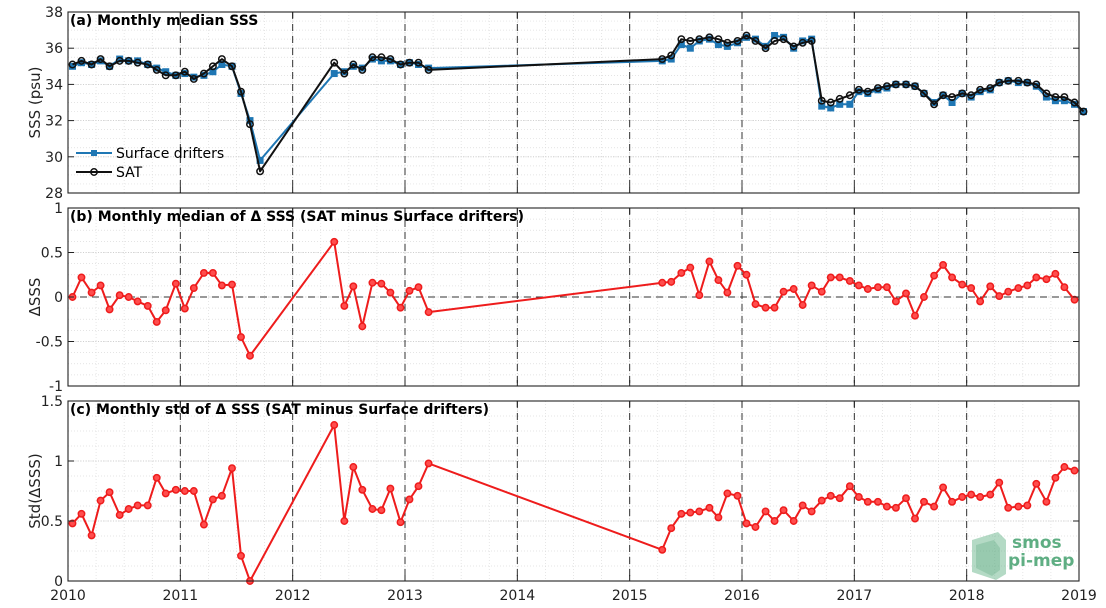  I want to click on legend-entry: Surface drifters, so click(170, 154).